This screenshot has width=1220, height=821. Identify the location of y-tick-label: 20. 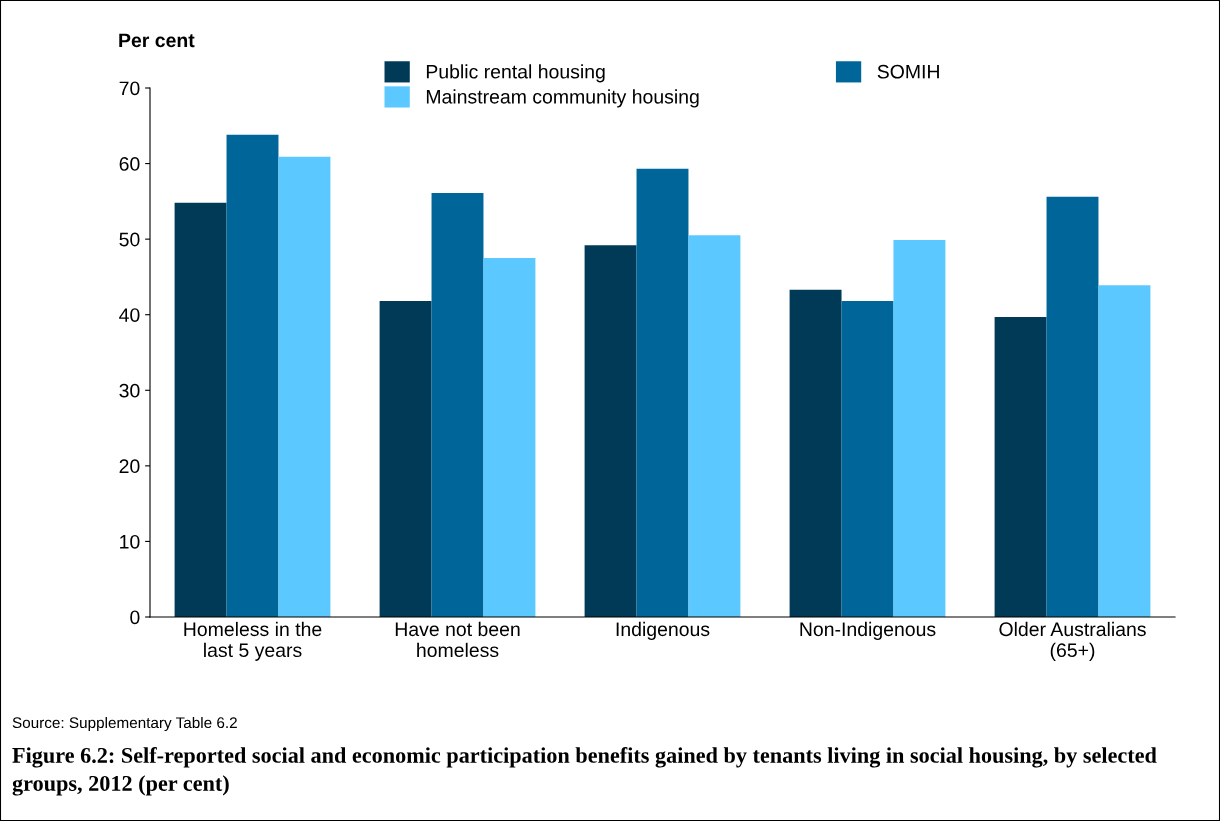
(129, 466).